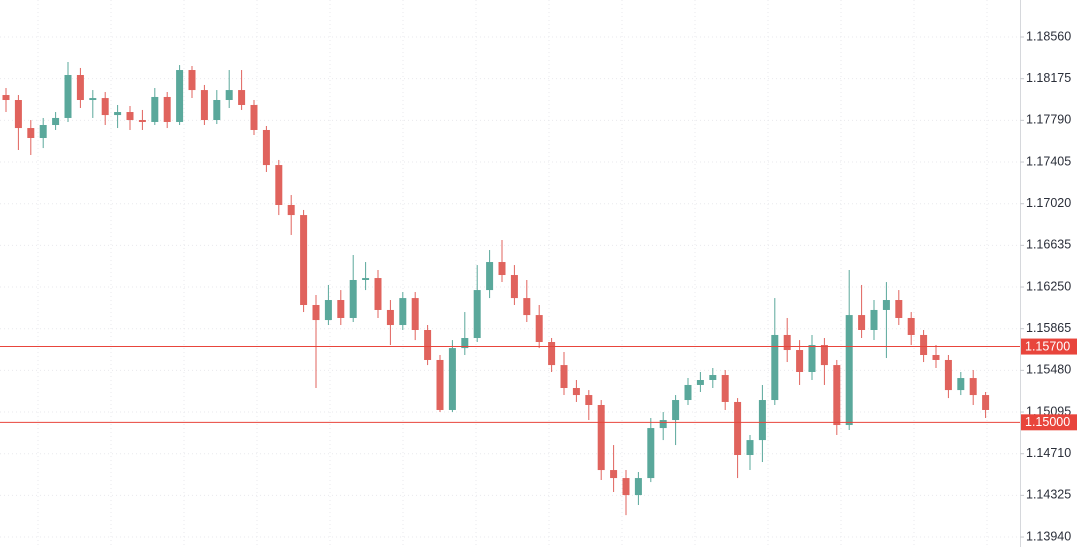  I want to click on y-tick-label: 1.17405, so click(1048, 161).